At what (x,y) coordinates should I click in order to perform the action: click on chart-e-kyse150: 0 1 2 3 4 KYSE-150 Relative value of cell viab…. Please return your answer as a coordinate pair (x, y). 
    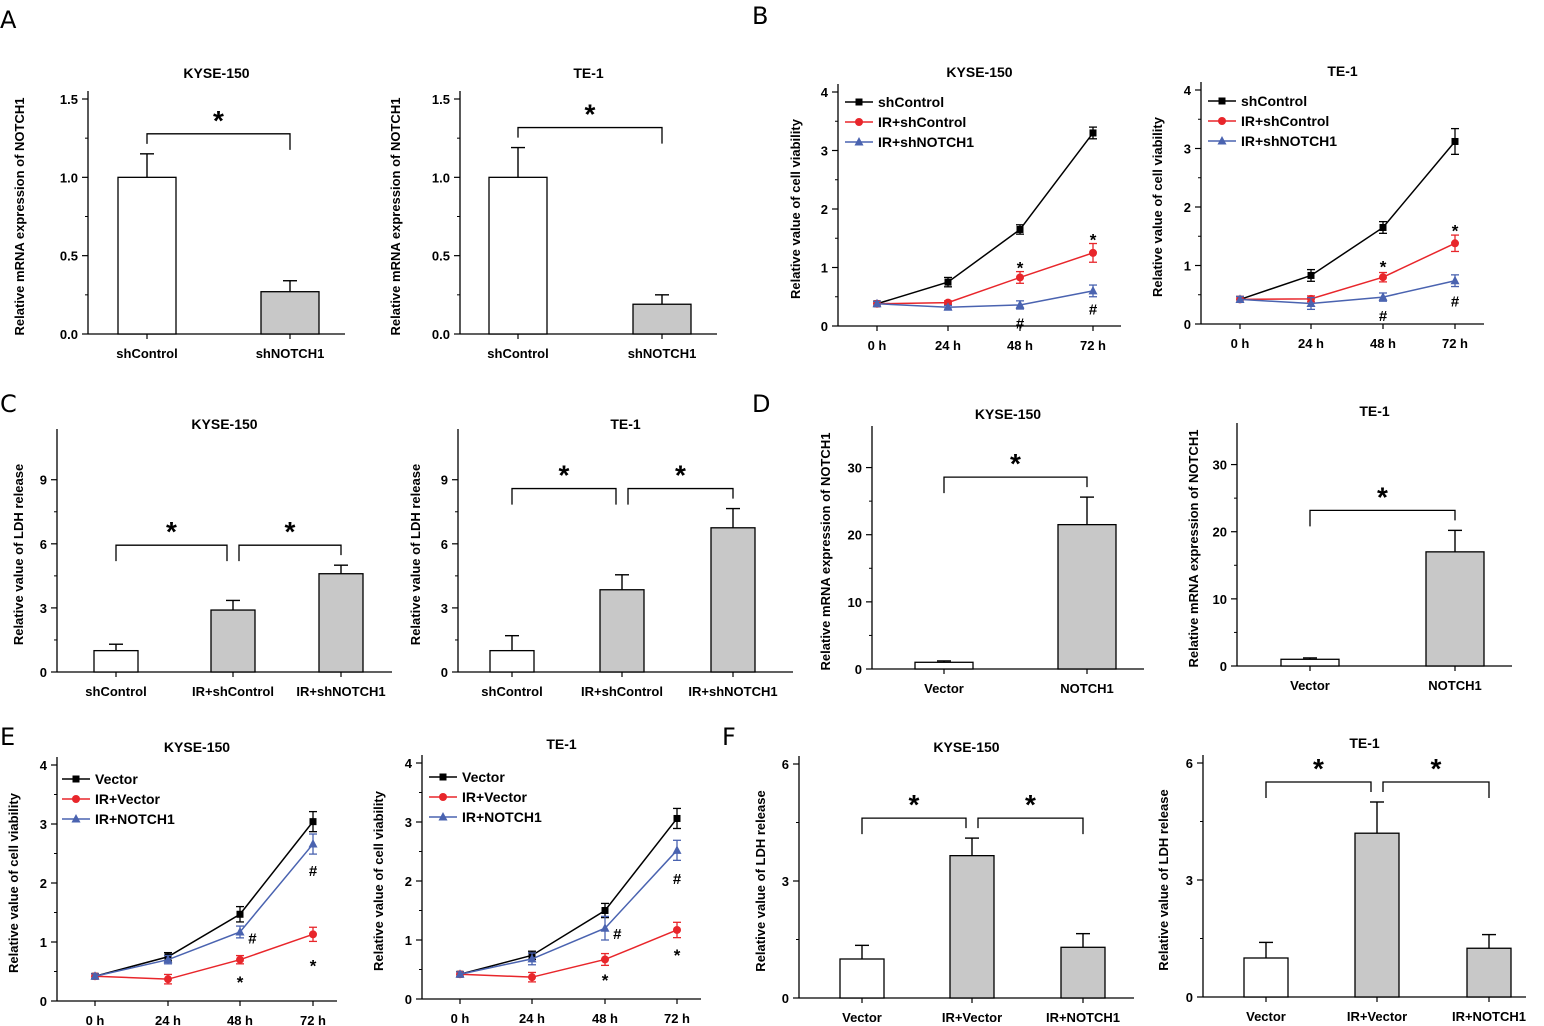
    Looking at the image, I should click on (171, 882).